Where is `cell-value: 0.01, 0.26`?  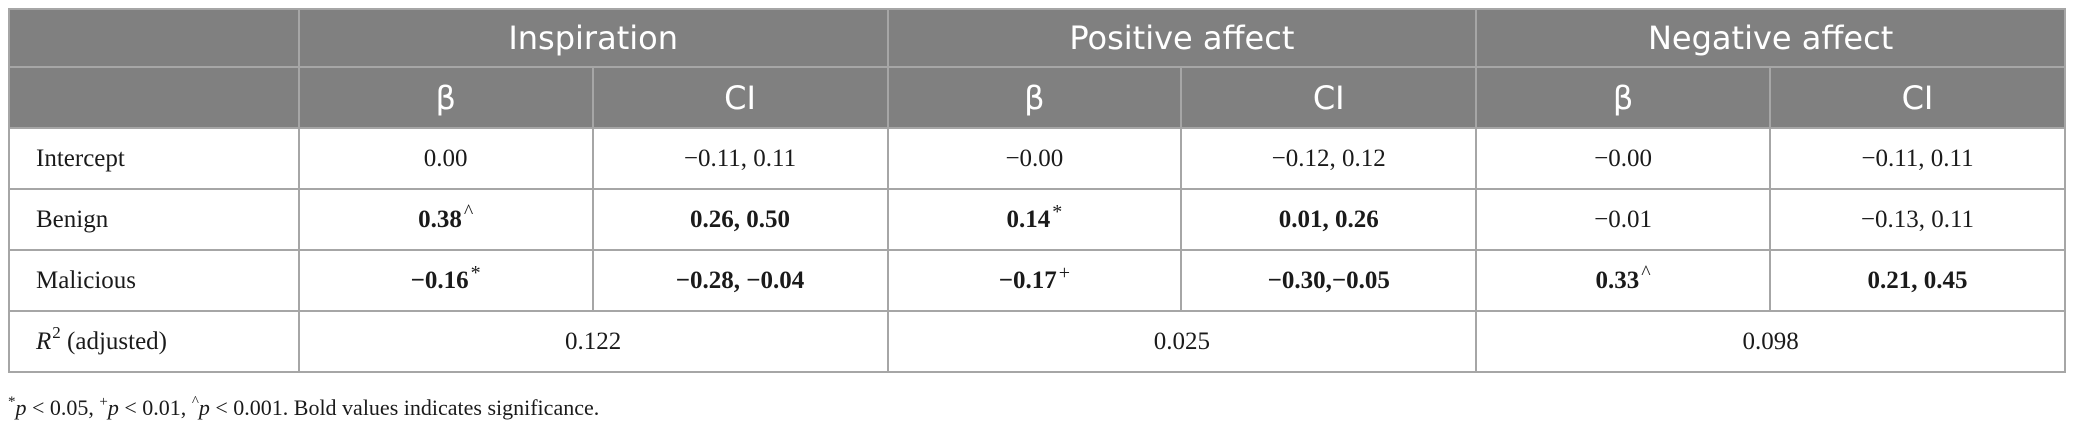
cell-value: 0.01, 0.26 is located at coordinates (1328, 219).